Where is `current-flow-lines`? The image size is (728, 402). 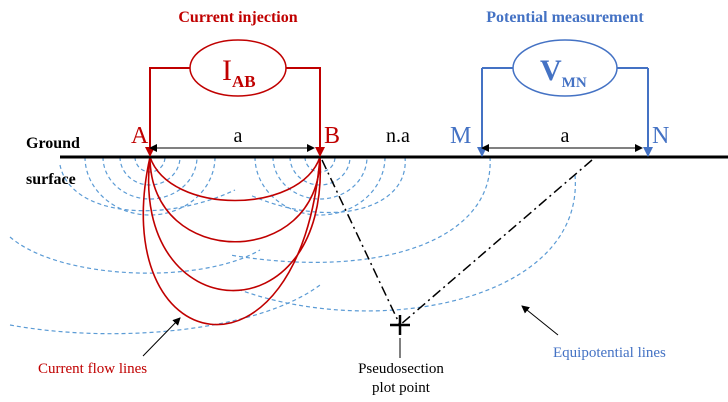
current-flow-lines is located at coordinates (231, 241).